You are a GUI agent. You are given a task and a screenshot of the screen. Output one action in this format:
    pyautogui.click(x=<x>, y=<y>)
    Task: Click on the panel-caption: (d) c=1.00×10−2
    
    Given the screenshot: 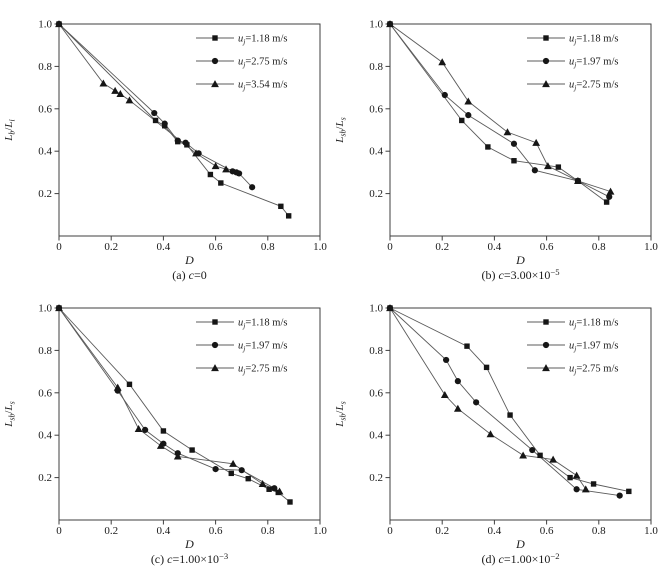 What is the action you would take?
    pyautogui.click(x=520, y=558)
    